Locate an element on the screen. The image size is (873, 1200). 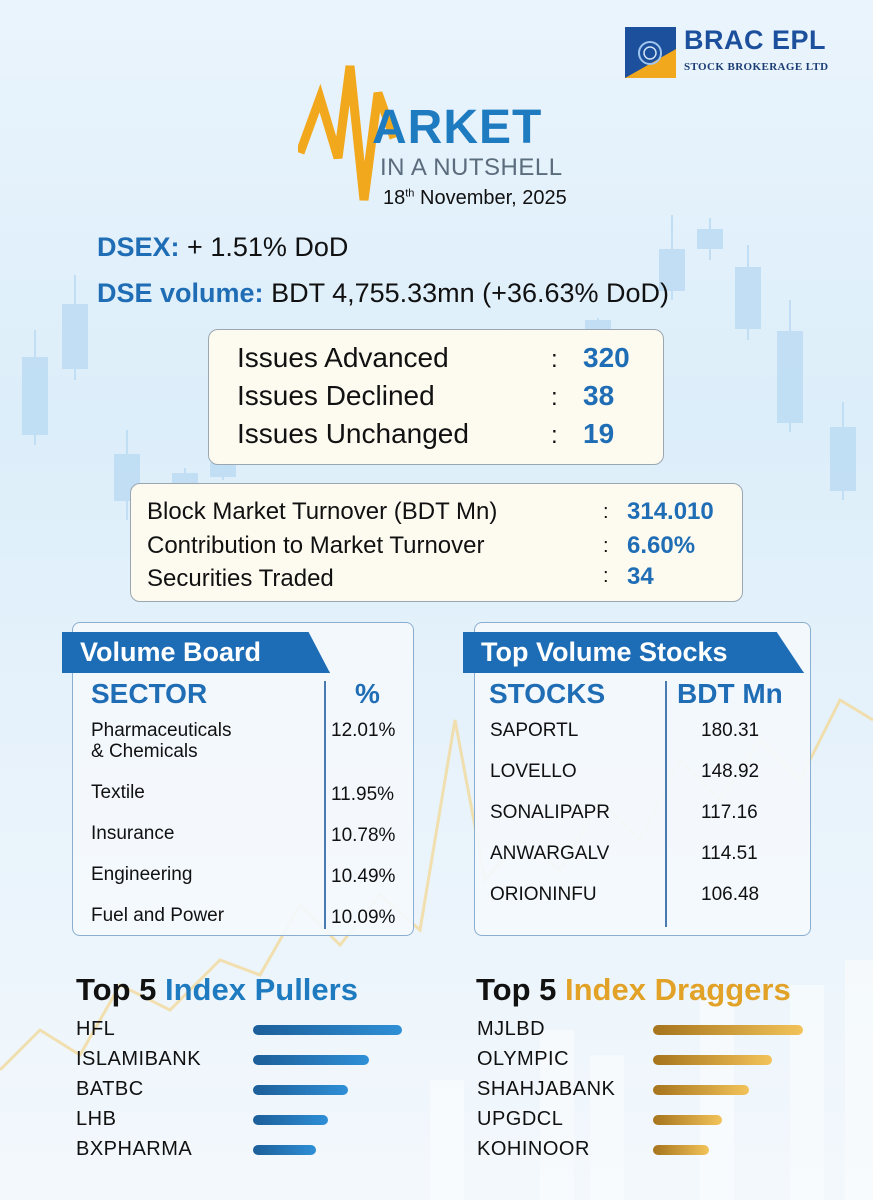
index-puller-name: ISLAMIBANK is located at coordinates (139, 1059).